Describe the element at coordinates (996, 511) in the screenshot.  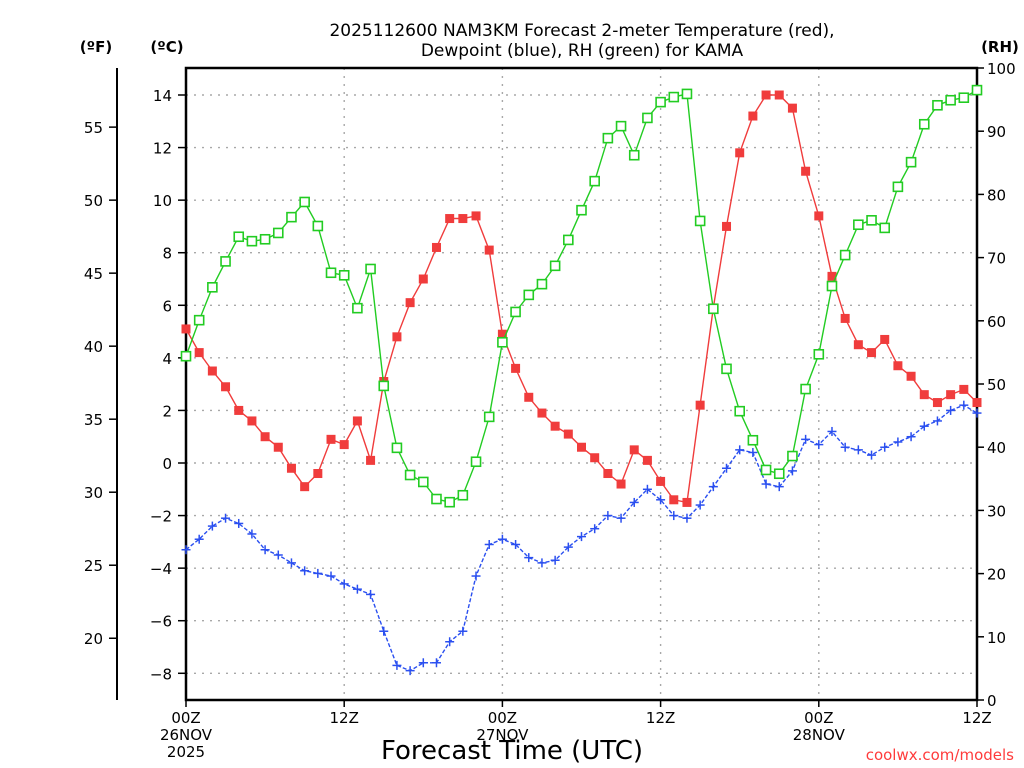
I see `rh-tick-label: 30` at that location.